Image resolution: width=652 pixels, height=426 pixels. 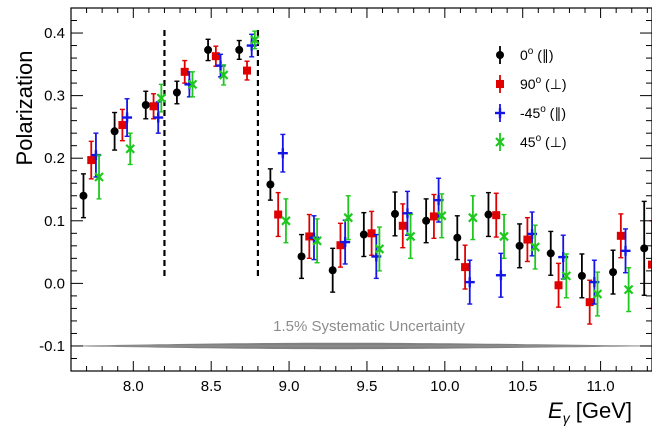 I want to click on systematic-band-label: 1.5% Systematic Uncertainty, so click(x=369, y=326).